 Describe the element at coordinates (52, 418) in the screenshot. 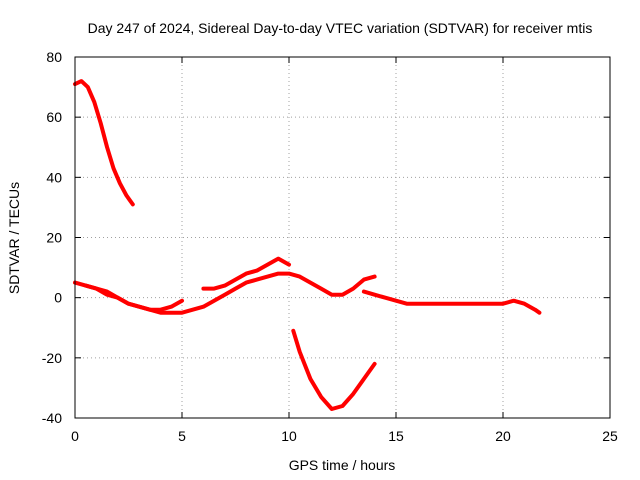

I see `y-tick-label: -40` at that location.